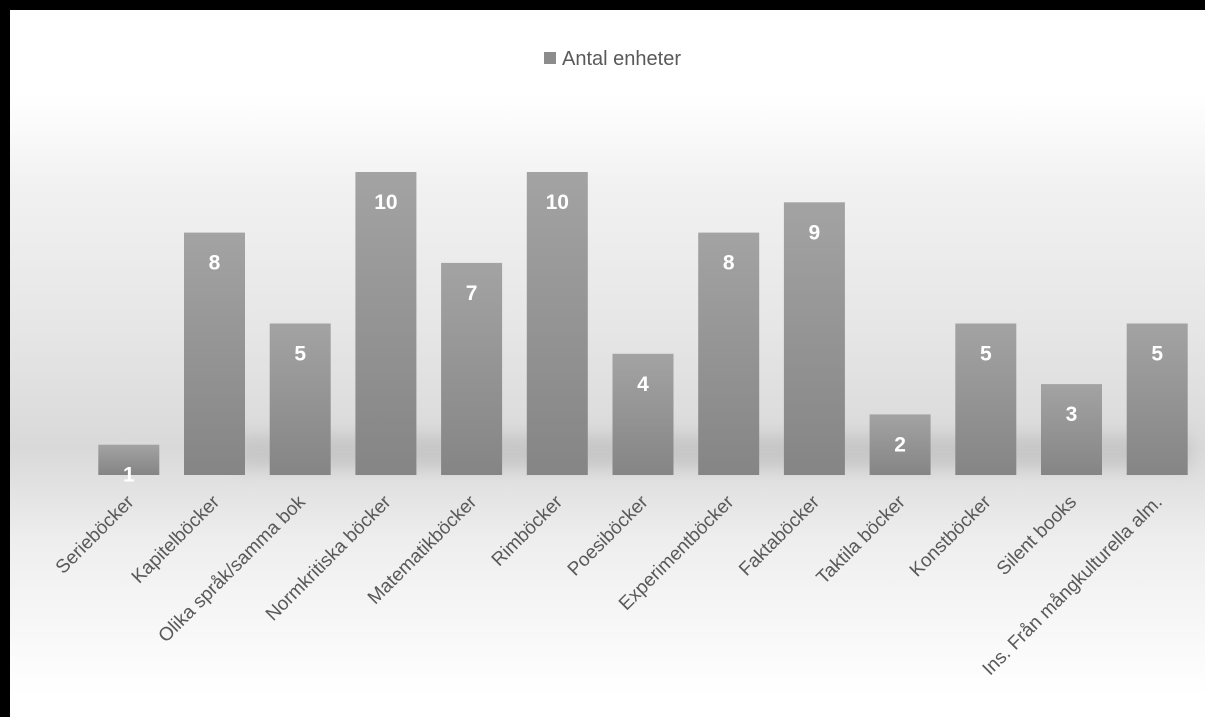 The image size is (1205, 717). I want to click on data-label: 4, so click(643, 384).